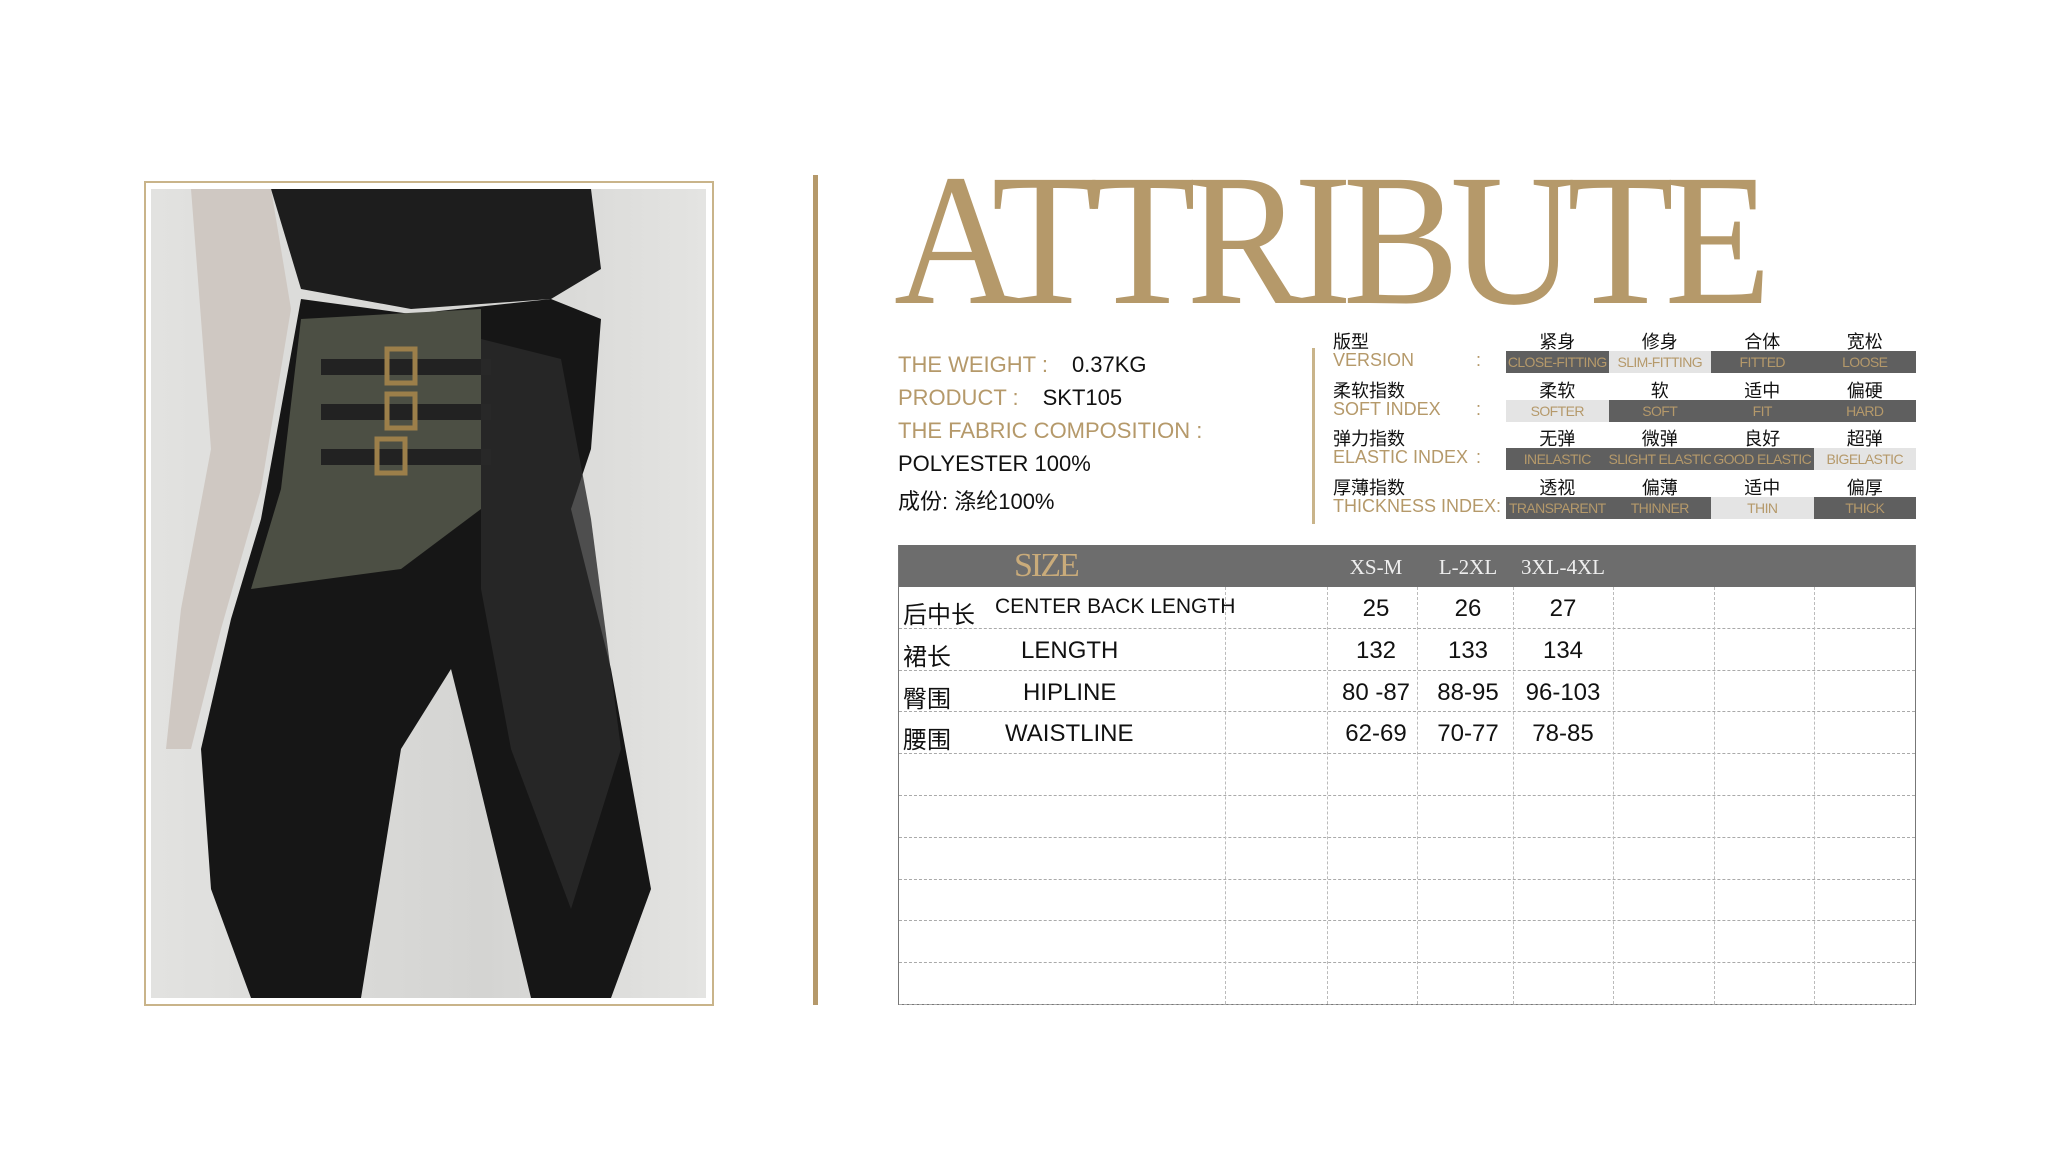 This screenshot has height=1151, width=2048. Describe the element at coordinates (1557, 342) in the screenshot. I see `attr-cn-option: 紧身` at that location.